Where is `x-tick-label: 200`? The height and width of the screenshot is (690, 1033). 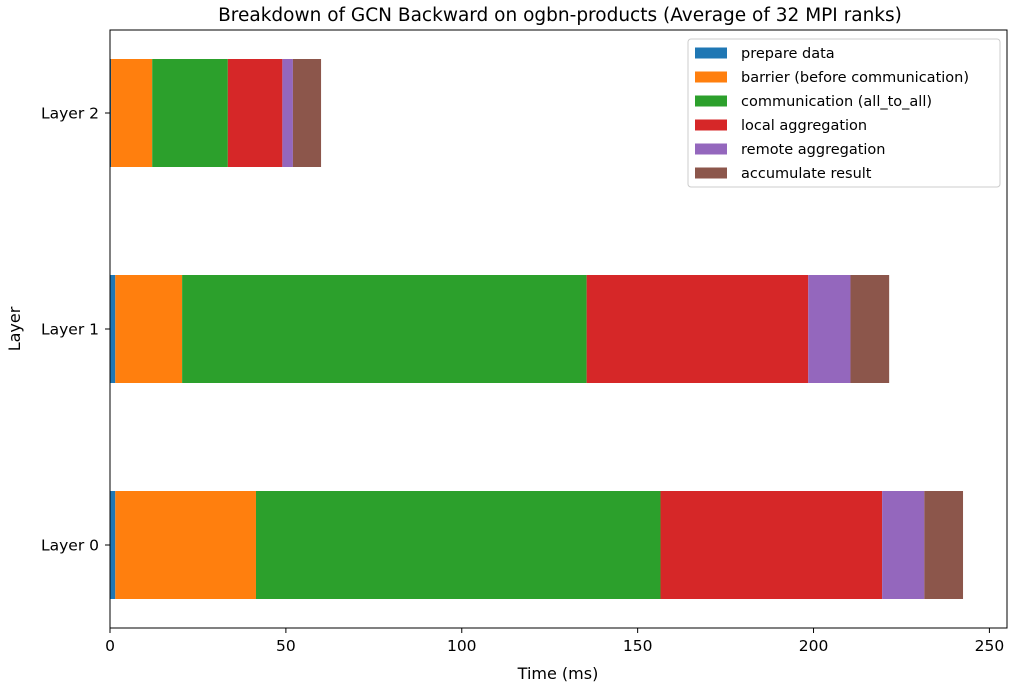
x-tick-label: 200 is located at coordinates (814, 646).